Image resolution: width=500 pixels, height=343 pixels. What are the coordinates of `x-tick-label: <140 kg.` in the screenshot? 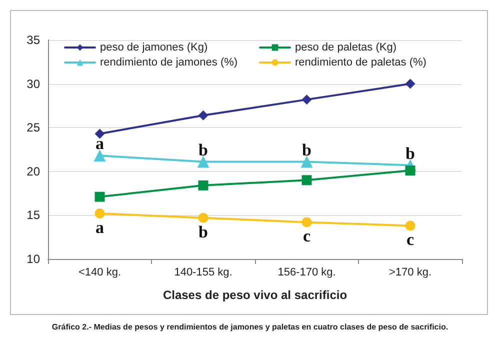 It's located at (100, 272).